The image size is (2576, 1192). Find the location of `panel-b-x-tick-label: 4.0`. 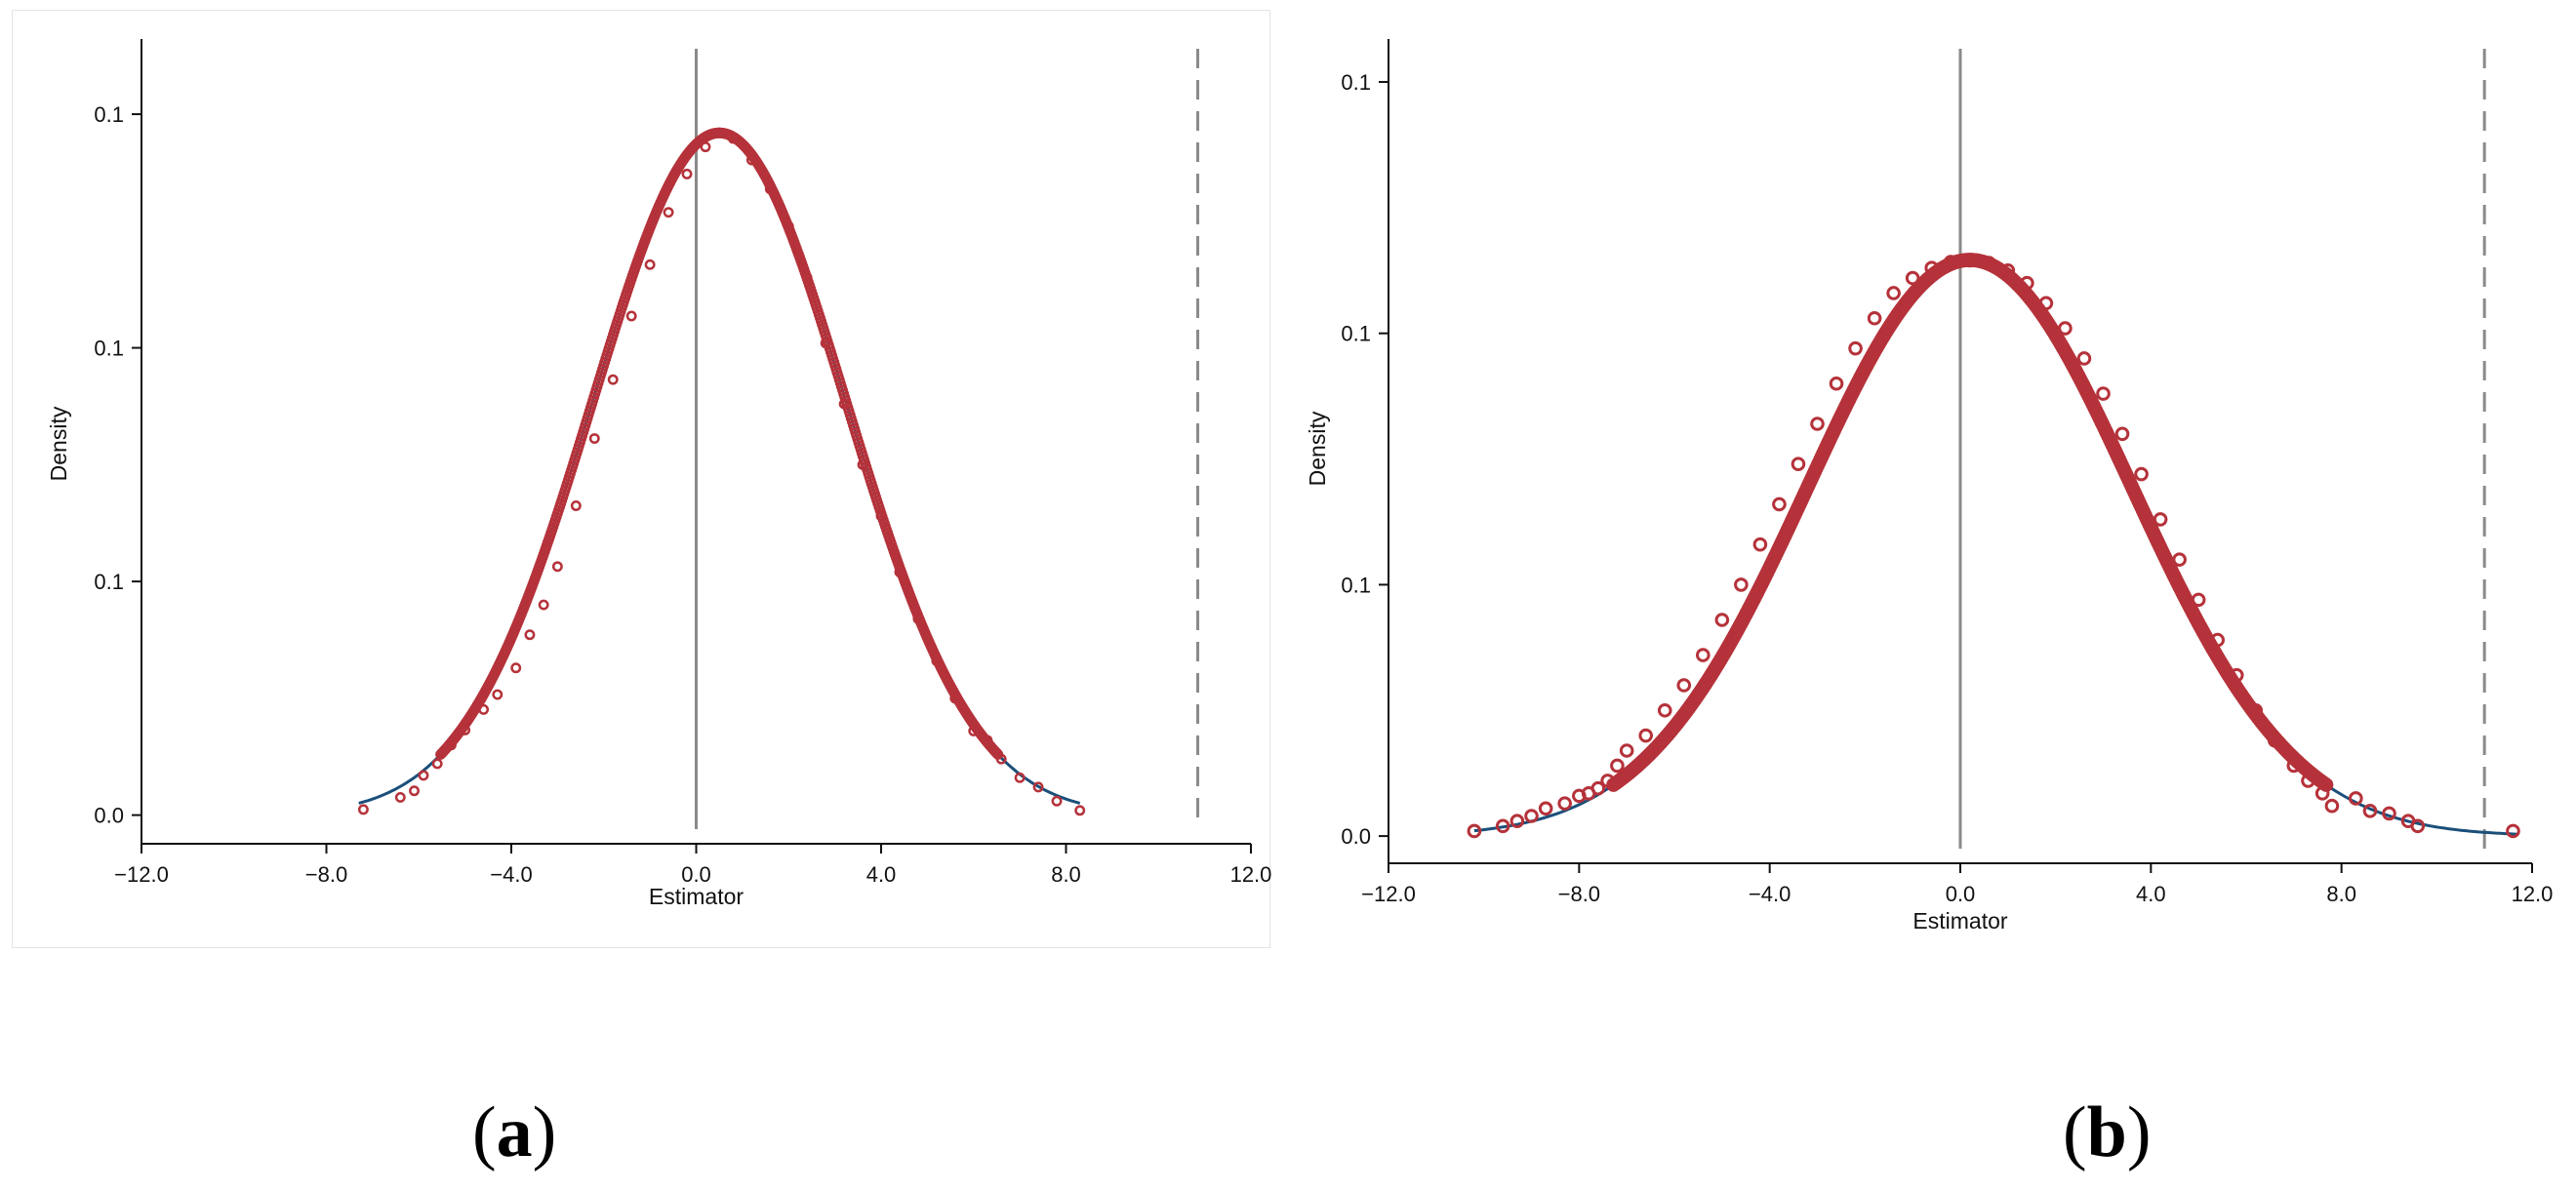

panel-b-x-tick-label: 4.0 is located at coordinates (2151, 894).